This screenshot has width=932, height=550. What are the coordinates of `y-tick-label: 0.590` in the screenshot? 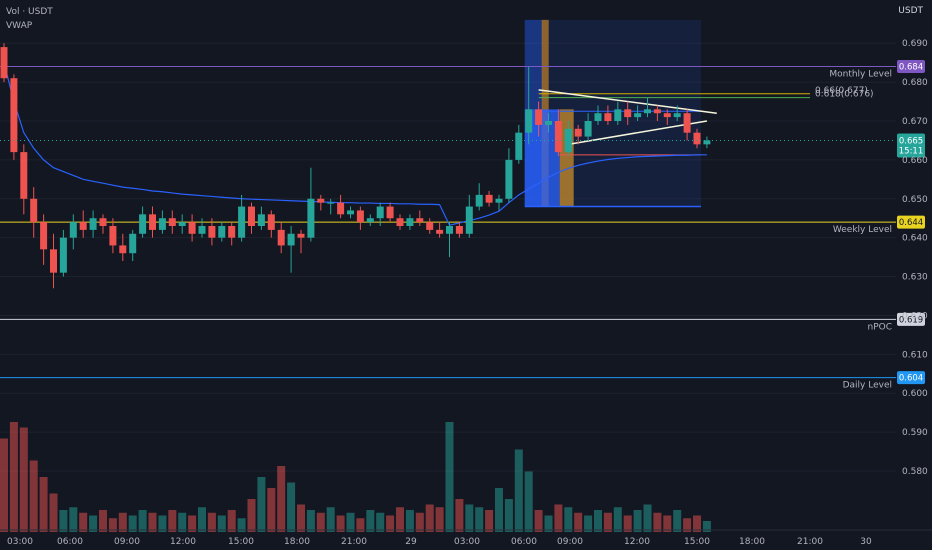 It's located at (915, 433).